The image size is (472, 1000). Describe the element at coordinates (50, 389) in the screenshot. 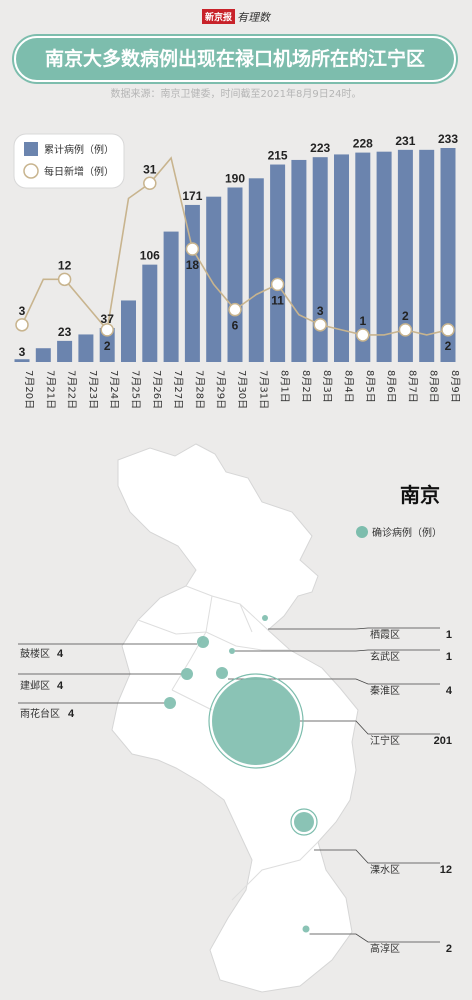

I see `x-tick-1: 7月21日` at that location.